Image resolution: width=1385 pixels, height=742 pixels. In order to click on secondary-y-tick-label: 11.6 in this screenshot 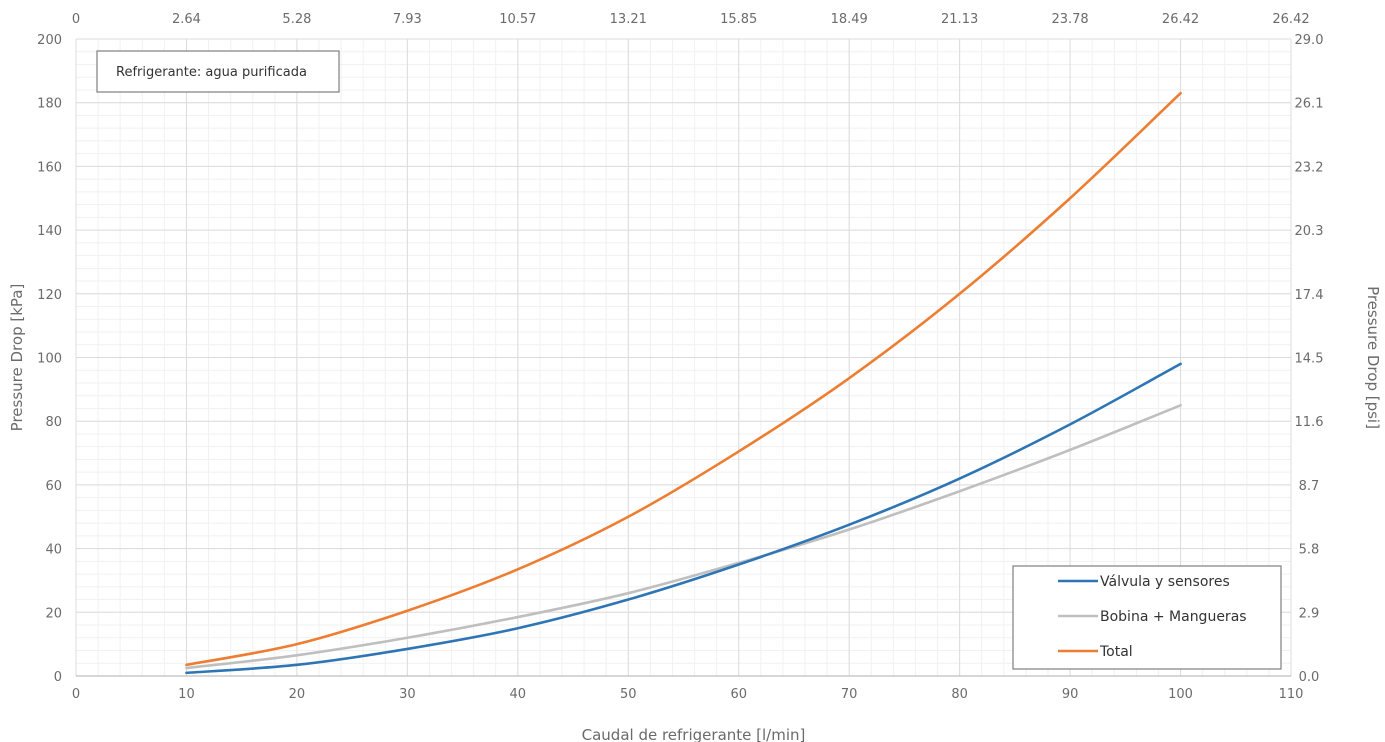, I will do `click(1309, 422)`.